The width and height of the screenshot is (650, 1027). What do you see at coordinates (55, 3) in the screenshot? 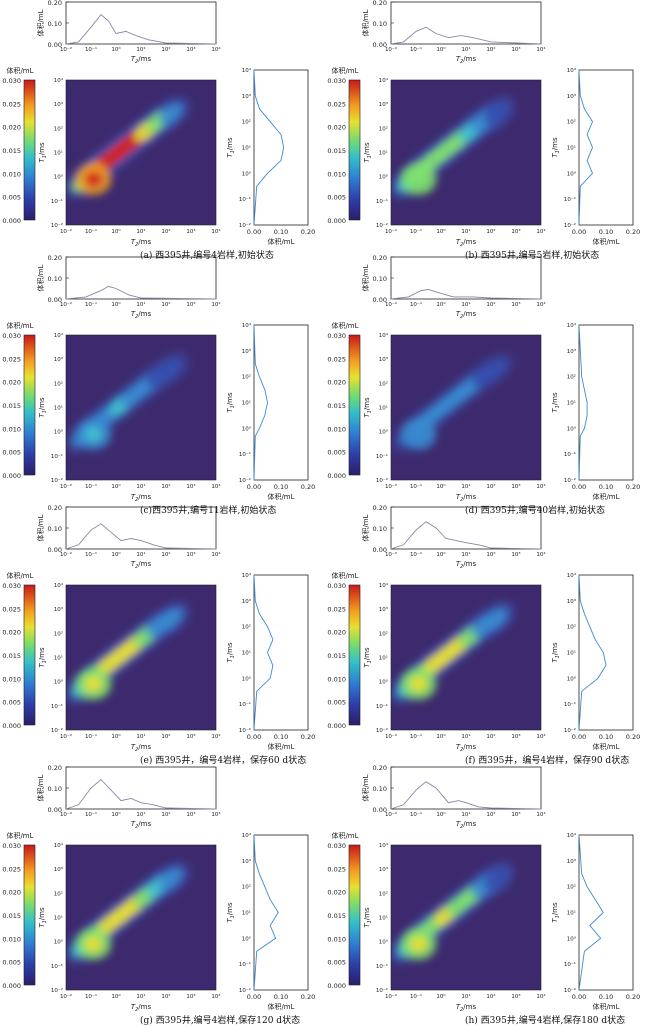
I see `top-y-tick-label: 0.20` at bounding box center [55, 3].